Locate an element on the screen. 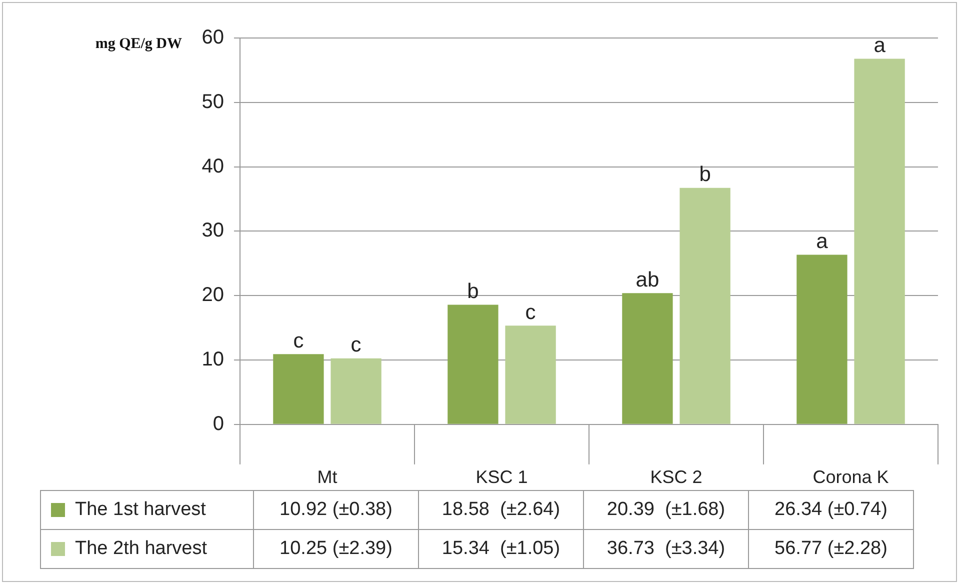  x-tick-label: KSC 1 is located at coordinates (502, 477).